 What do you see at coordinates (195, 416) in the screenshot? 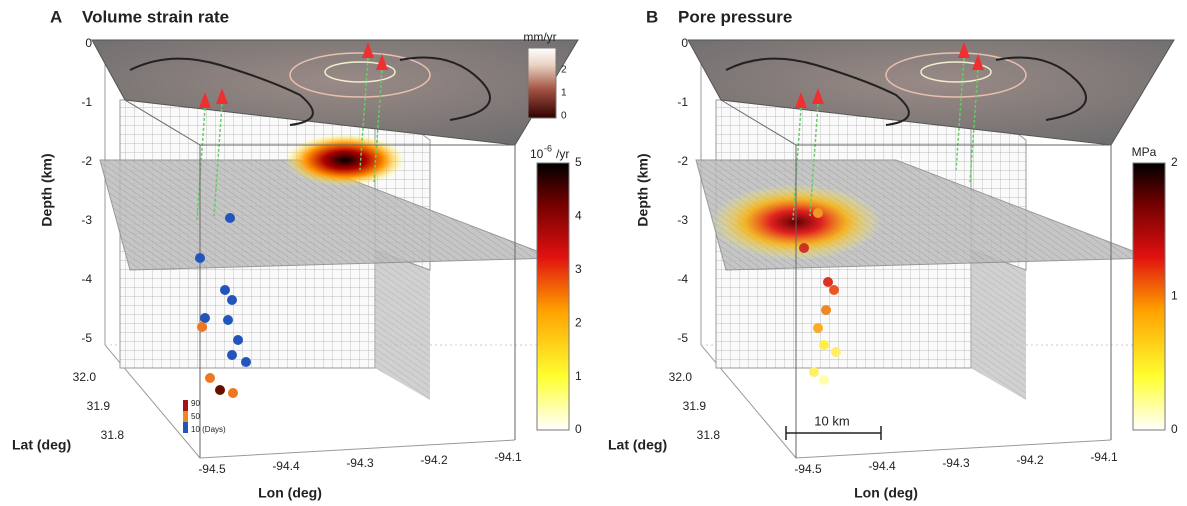
I see `legend-label: 50` at bounding box center [195, 416].